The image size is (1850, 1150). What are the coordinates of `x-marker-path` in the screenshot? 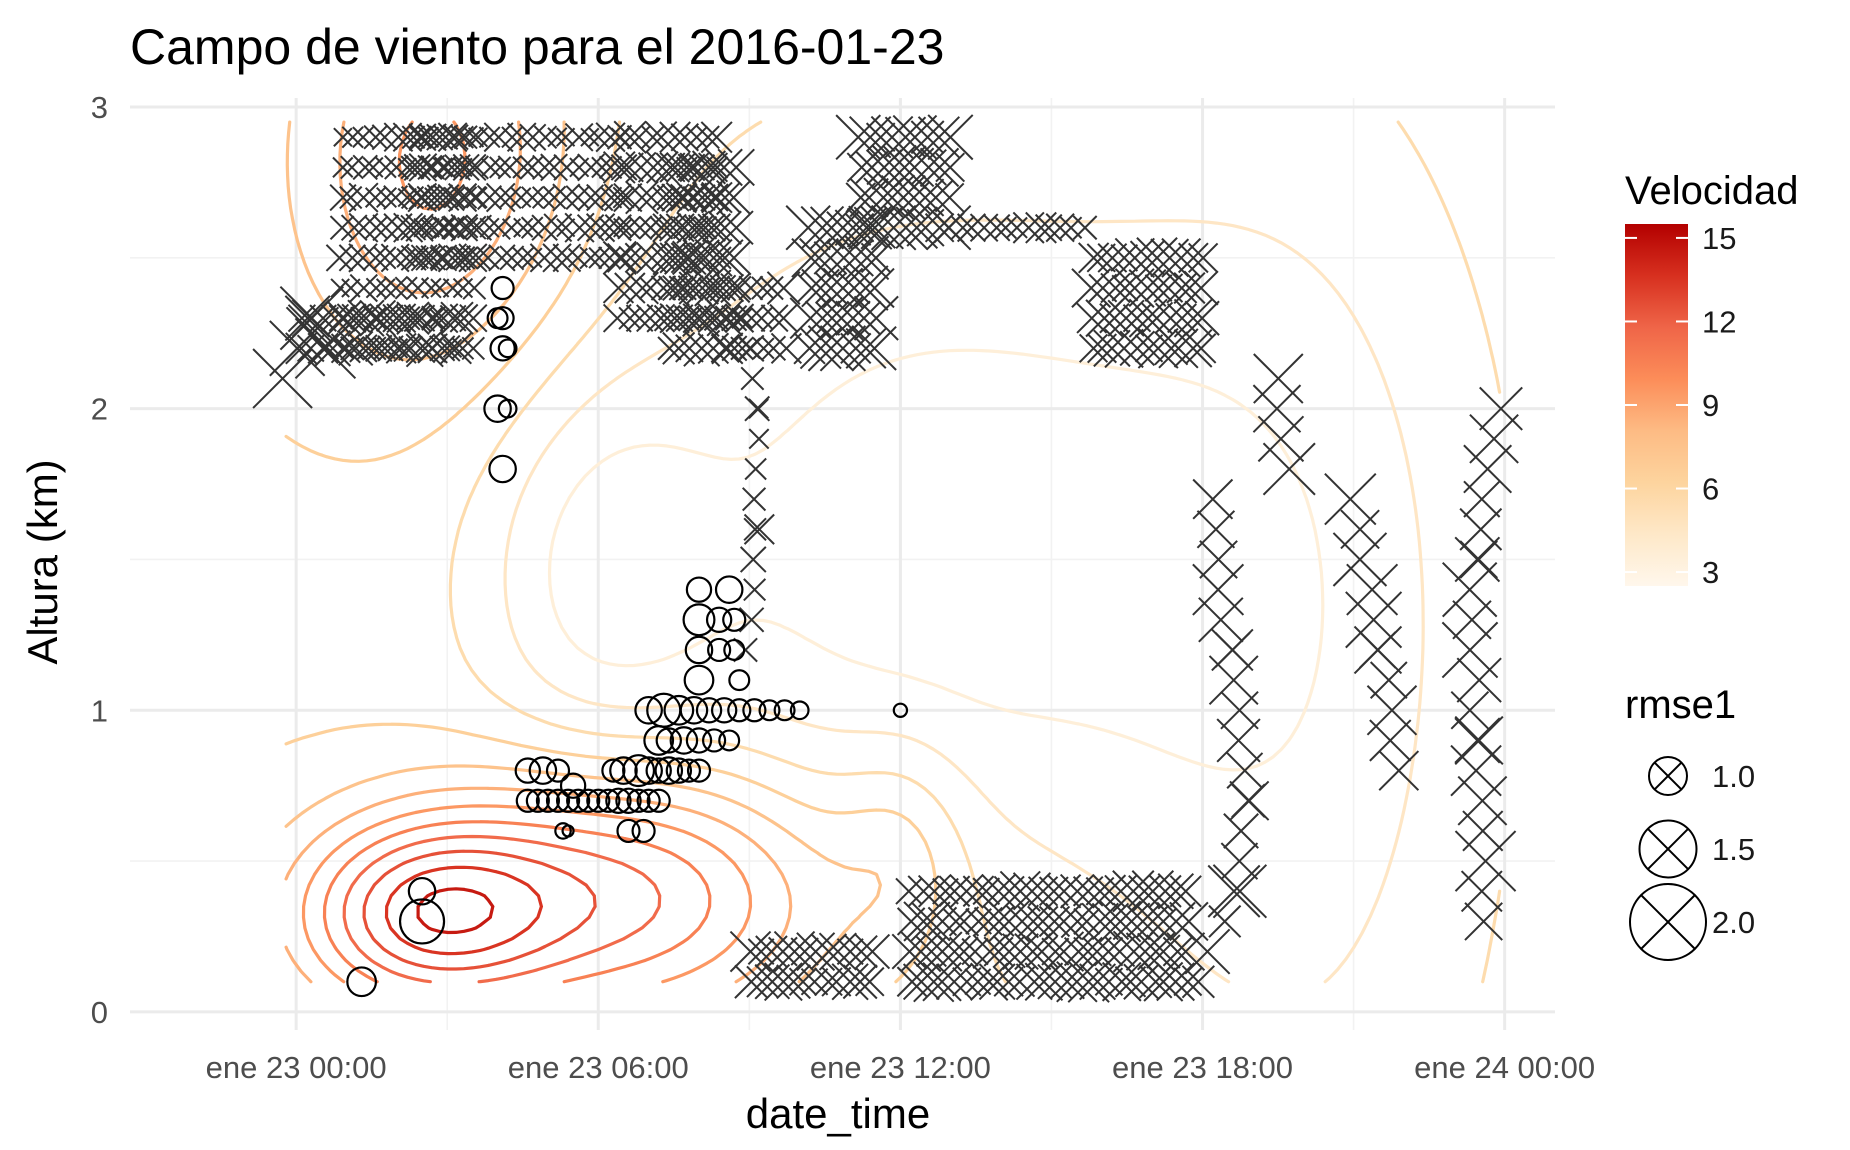 It's located at (753, 485).